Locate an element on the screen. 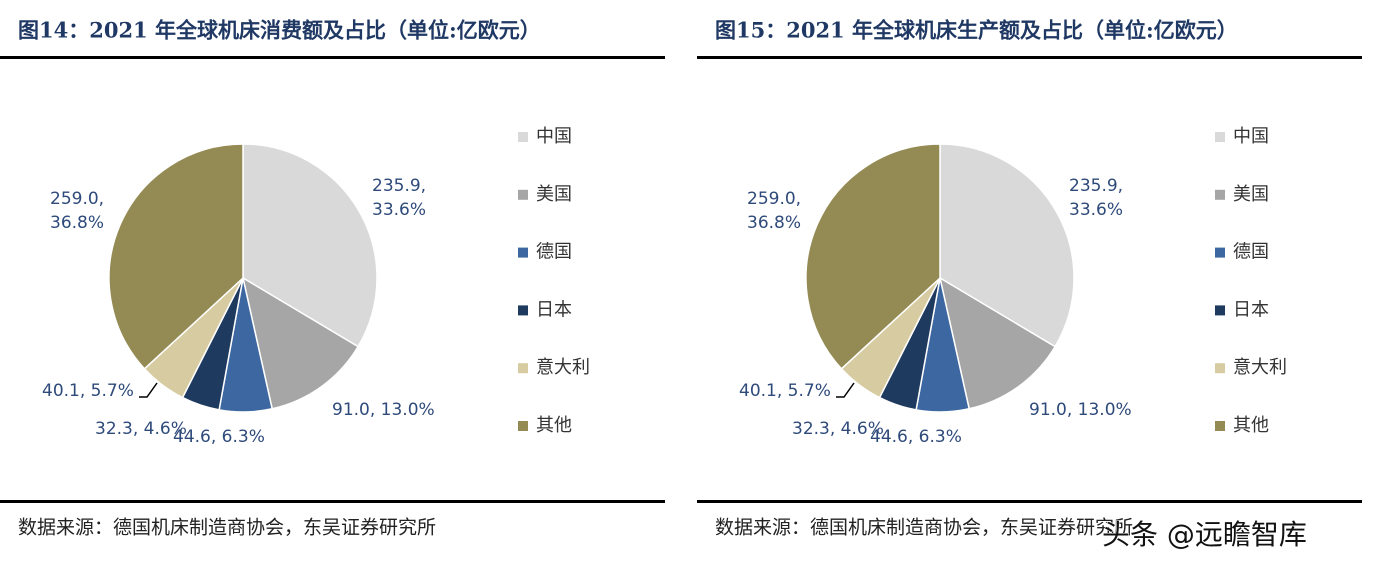 The width and height of the screenshot is (1375, 568). watermark: 头条 @远瞻智库 is located at coordinates (1204, 534).